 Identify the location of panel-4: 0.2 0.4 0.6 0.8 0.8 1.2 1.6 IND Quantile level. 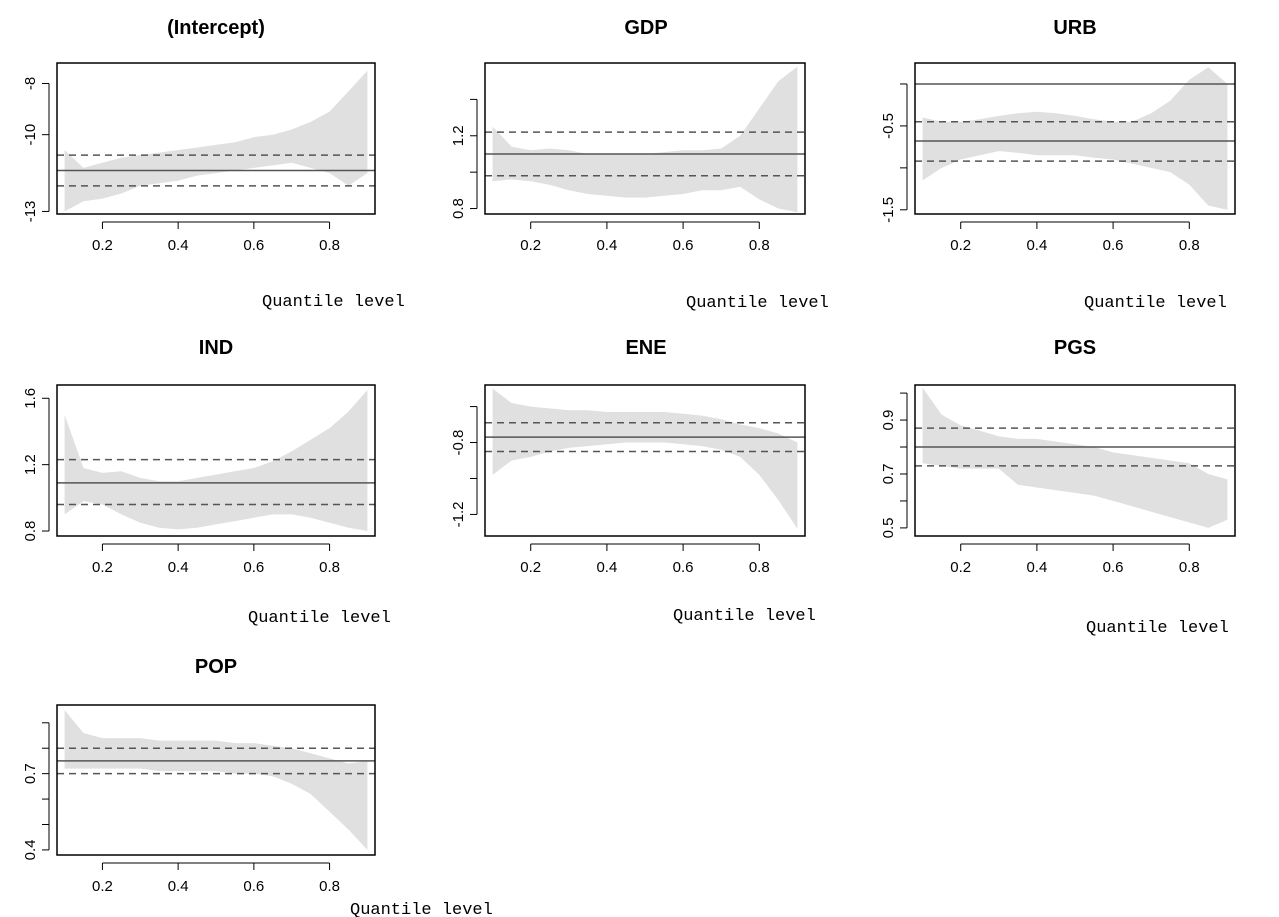
(206, 482).